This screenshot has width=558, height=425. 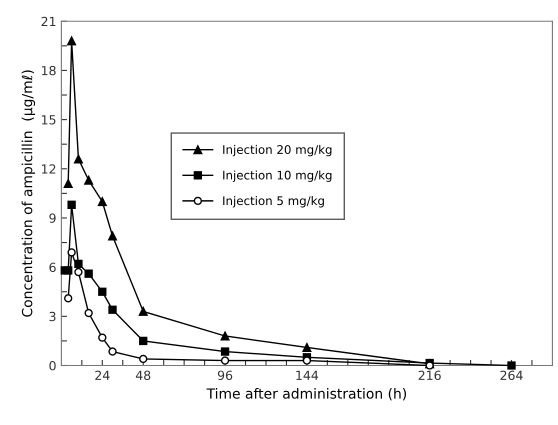 I want to click on x-tick-label: 264, so click(x=511, y=375).